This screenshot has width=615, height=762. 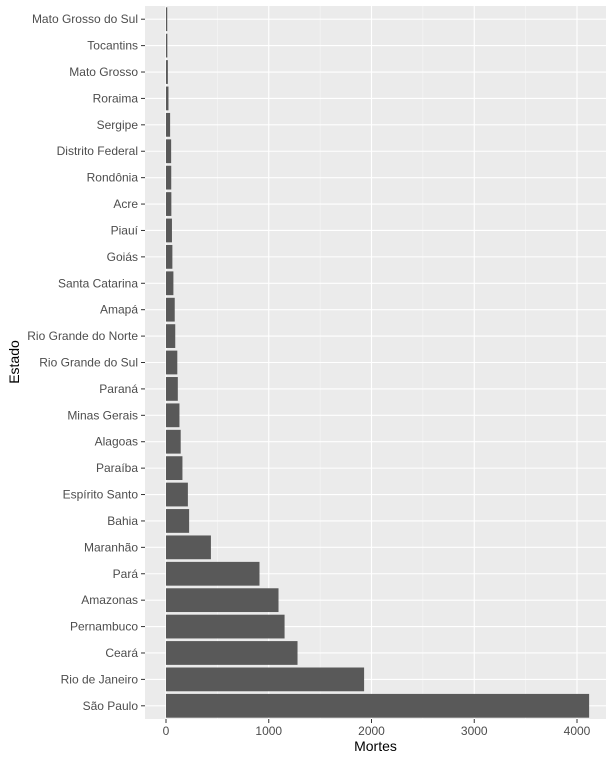 I want to click on x-tick-label: 2000, so click(x=371, y=731).